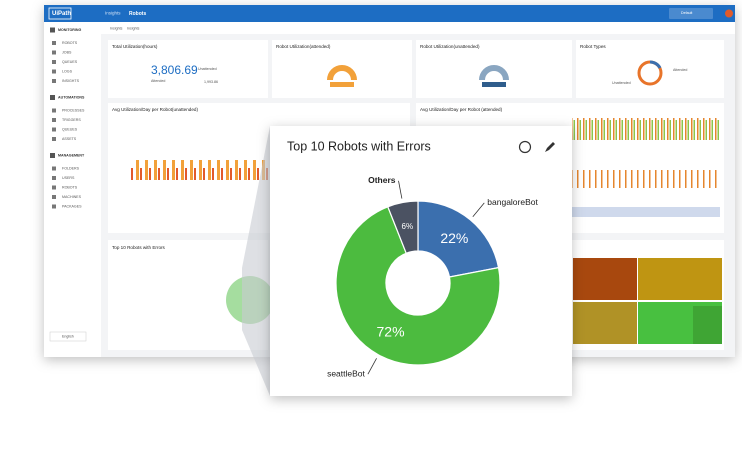 The height and width of the screenshot is (454, 742). Describe the element at coordinates (391, 332) in the screenshot. I see `value-label: 72%` at that location.